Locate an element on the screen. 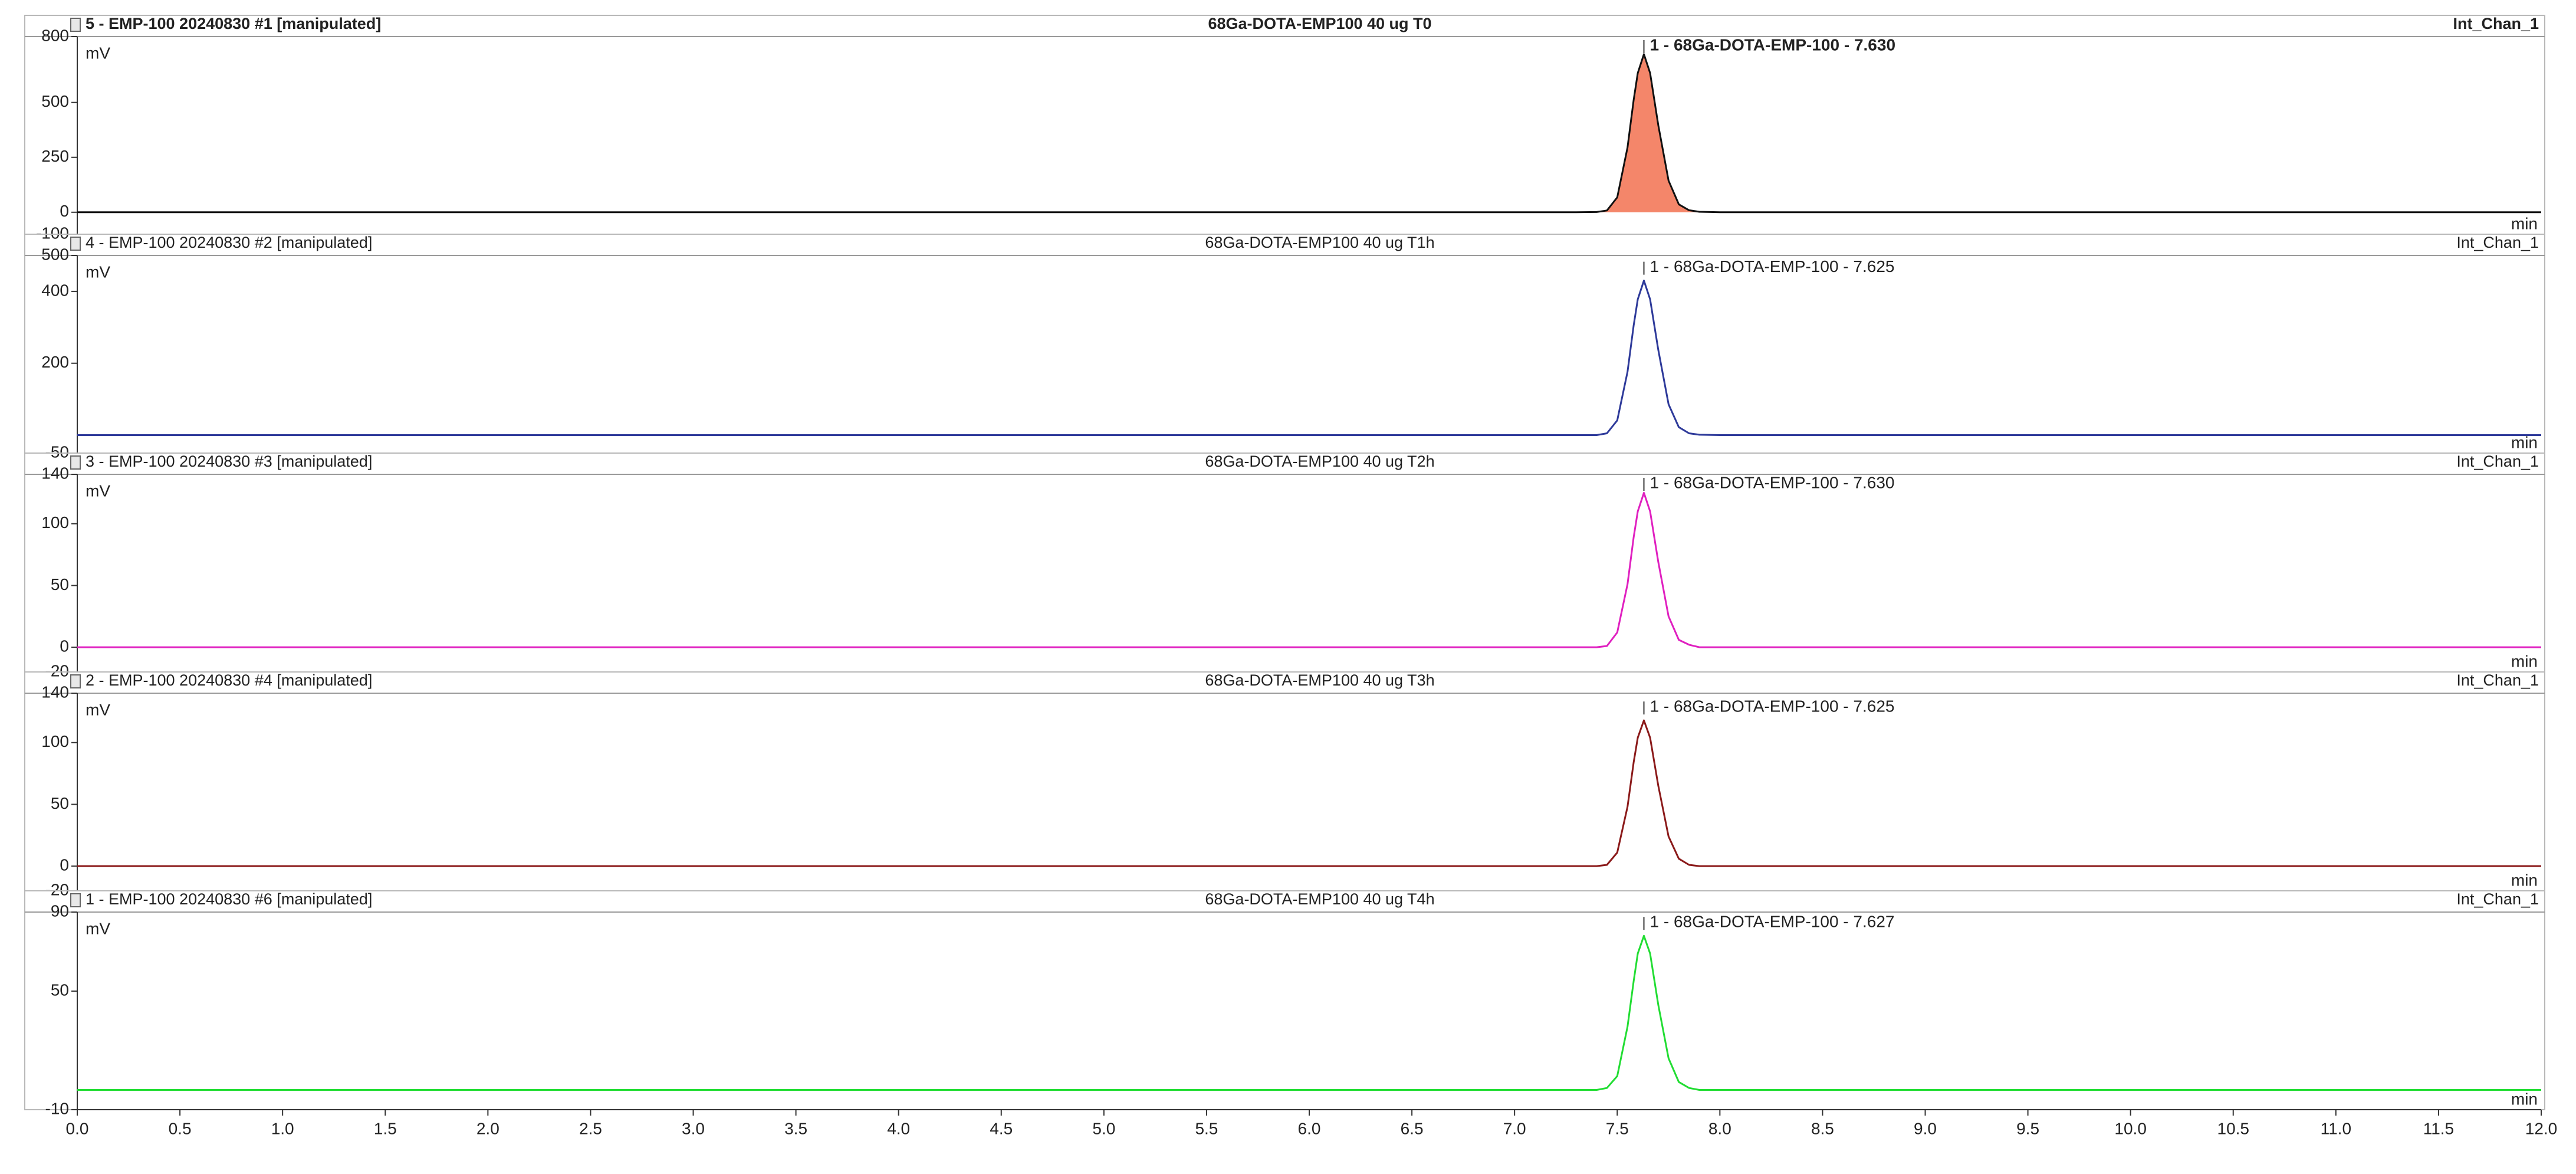 Image resolution: width=2576 pixels, height=1174 pixels. x-tick-label: 1.0 is located at coordinates (282, 1128).